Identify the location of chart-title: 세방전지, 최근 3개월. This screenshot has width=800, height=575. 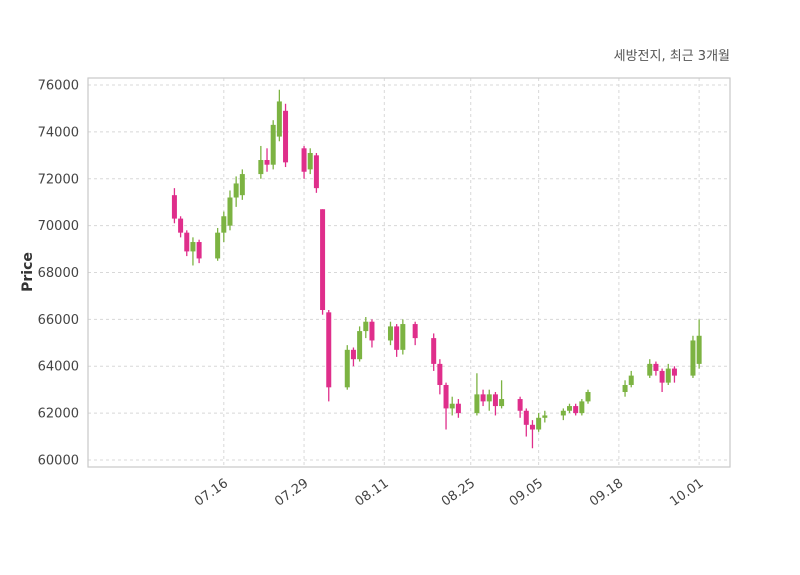
(671, 56).